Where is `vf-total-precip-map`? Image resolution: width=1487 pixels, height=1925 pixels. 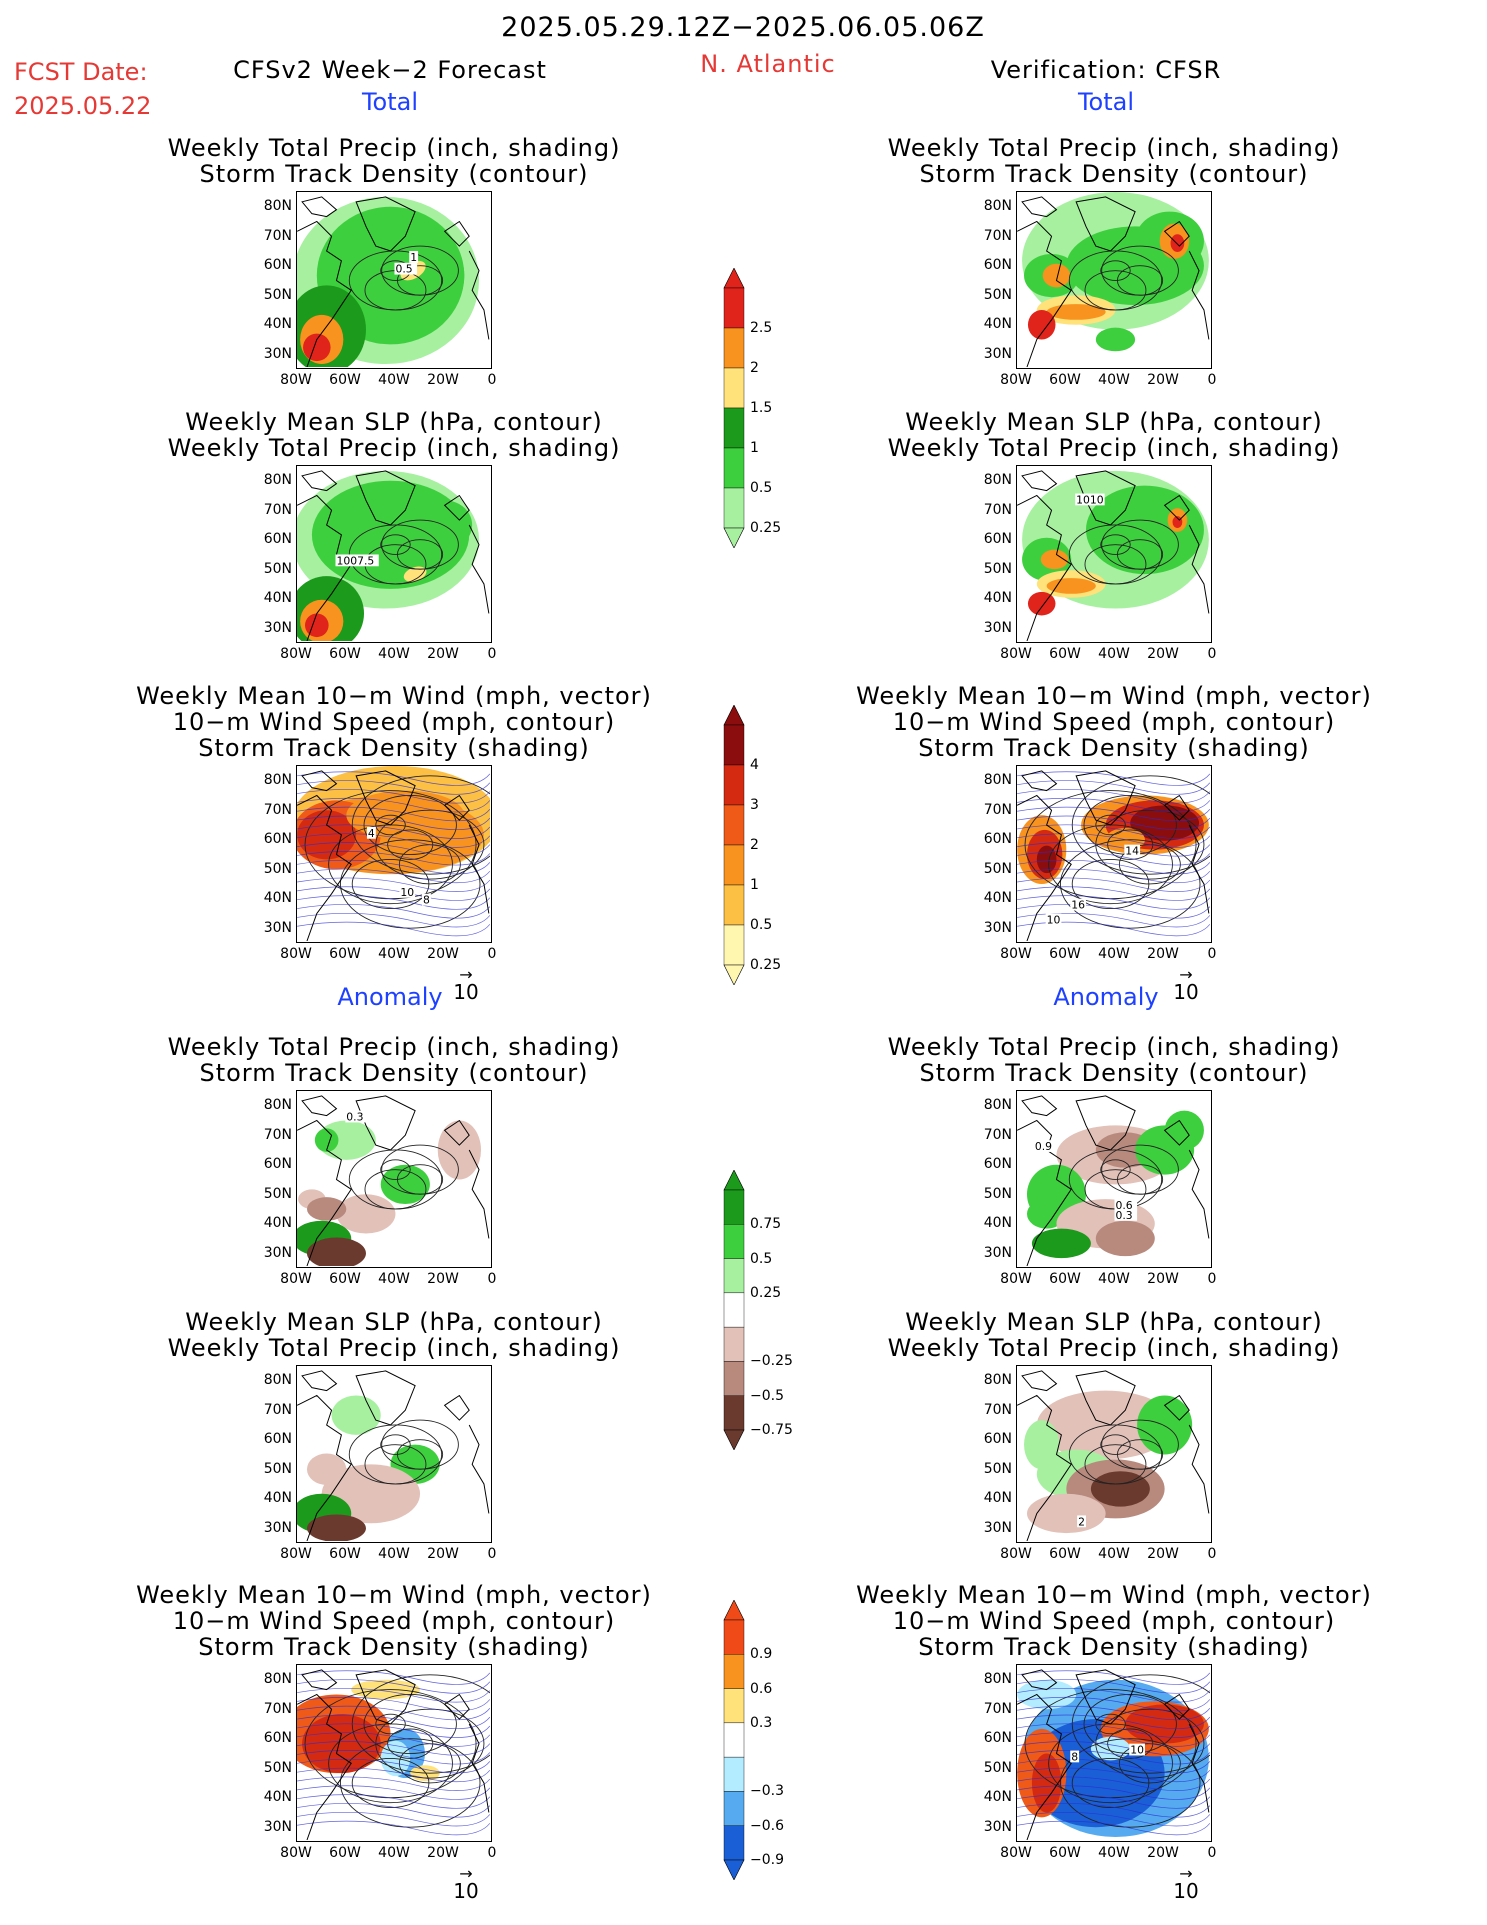
vf-total-precip-map is located at coordinates (1114, 280).